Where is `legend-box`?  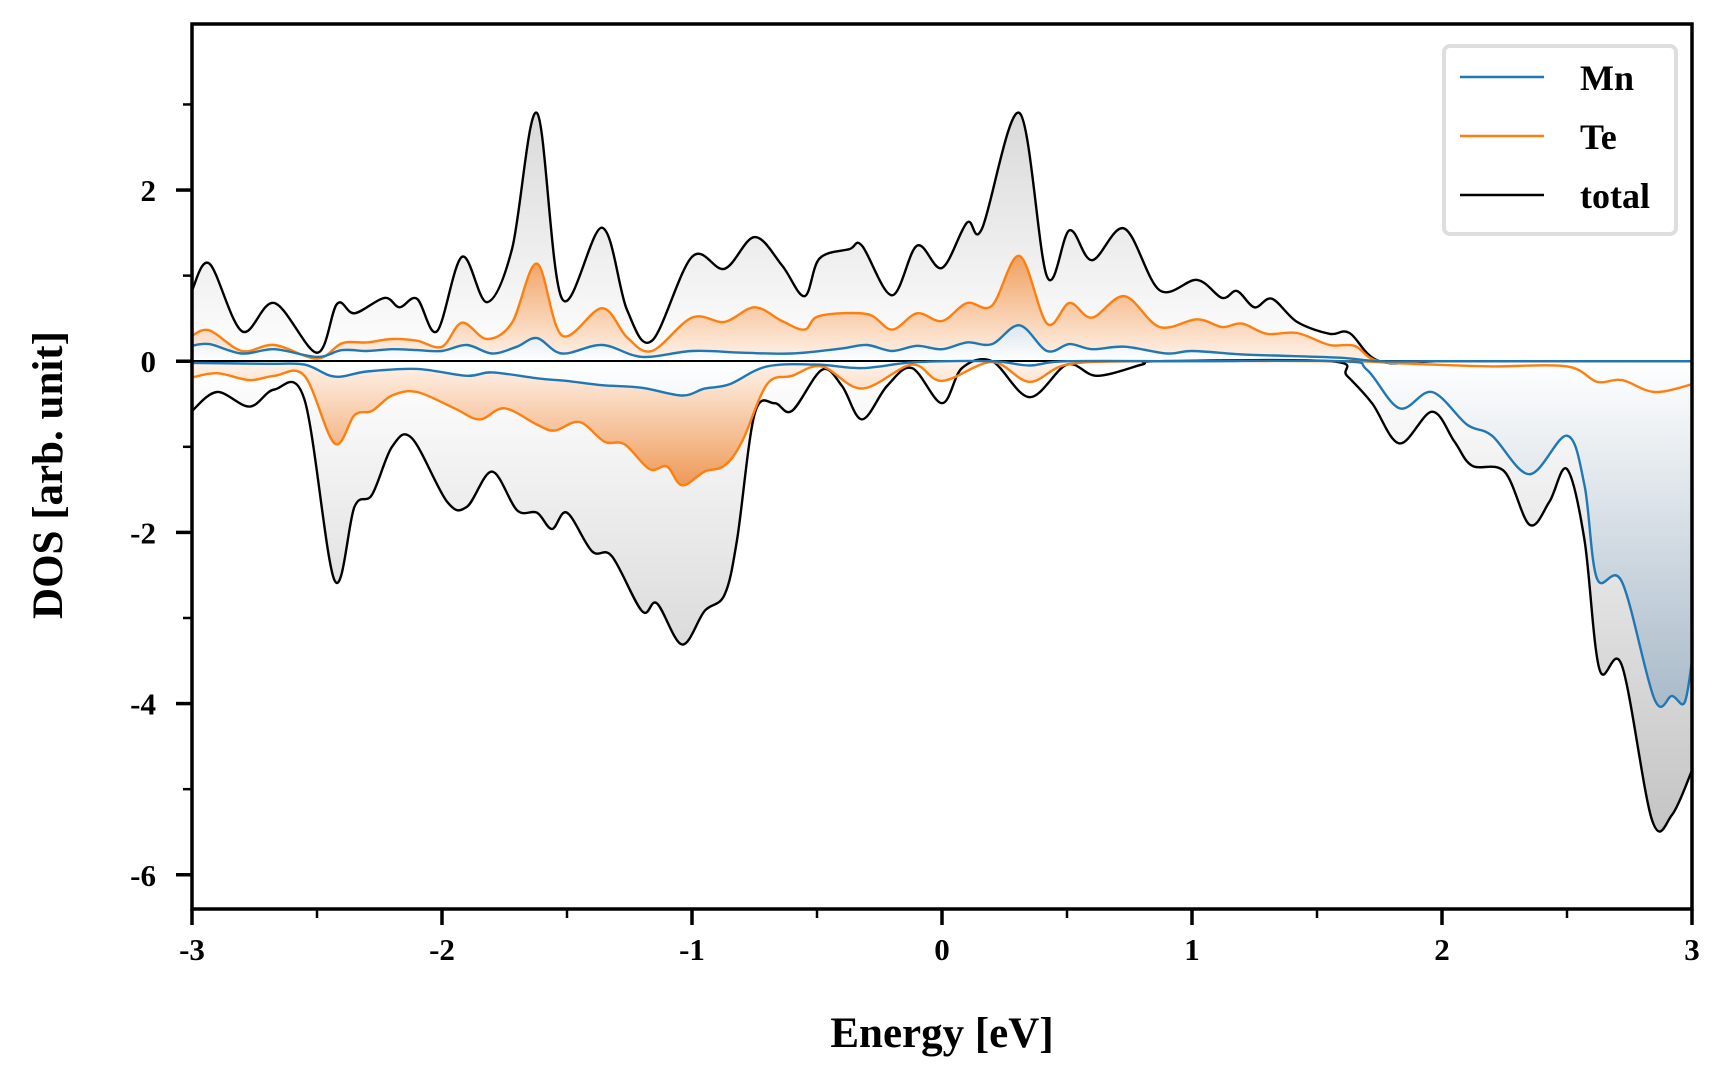 legend-box is located at coordinates (1560, 140).